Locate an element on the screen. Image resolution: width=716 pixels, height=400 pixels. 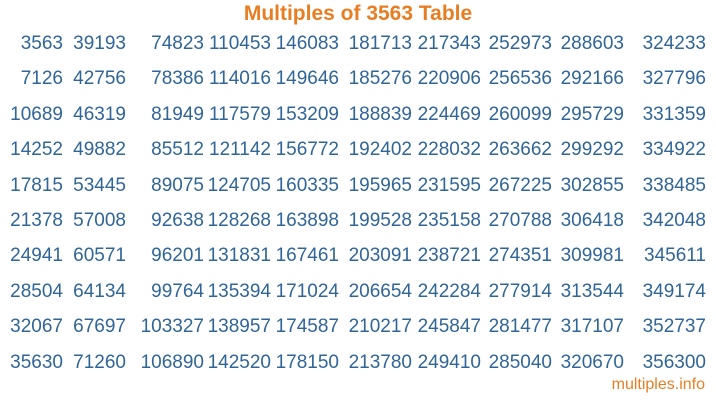
multiple-value: 306418 is located at coordinates (592, 220).